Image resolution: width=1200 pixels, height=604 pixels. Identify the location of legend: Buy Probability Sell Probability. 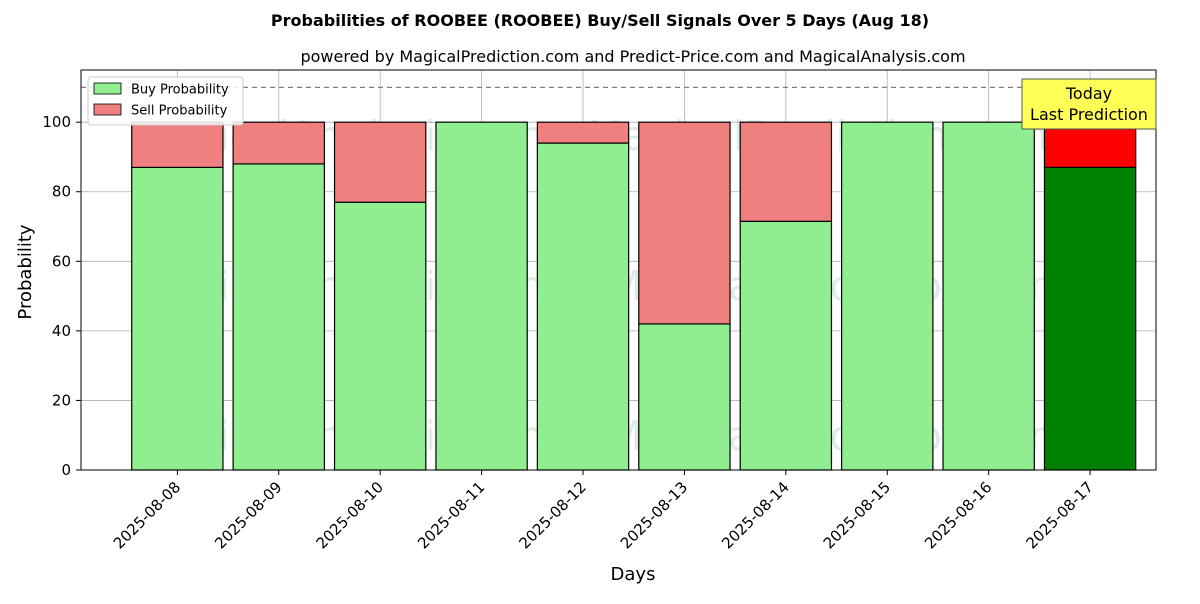
(165, 101).